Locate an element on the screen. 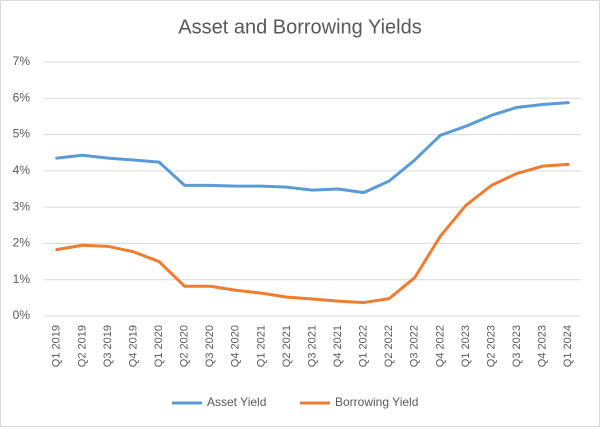 The height and width of the screenshot is (427, 600). x-tick-label: Q3 2022 is located at coordinates (415, 346).